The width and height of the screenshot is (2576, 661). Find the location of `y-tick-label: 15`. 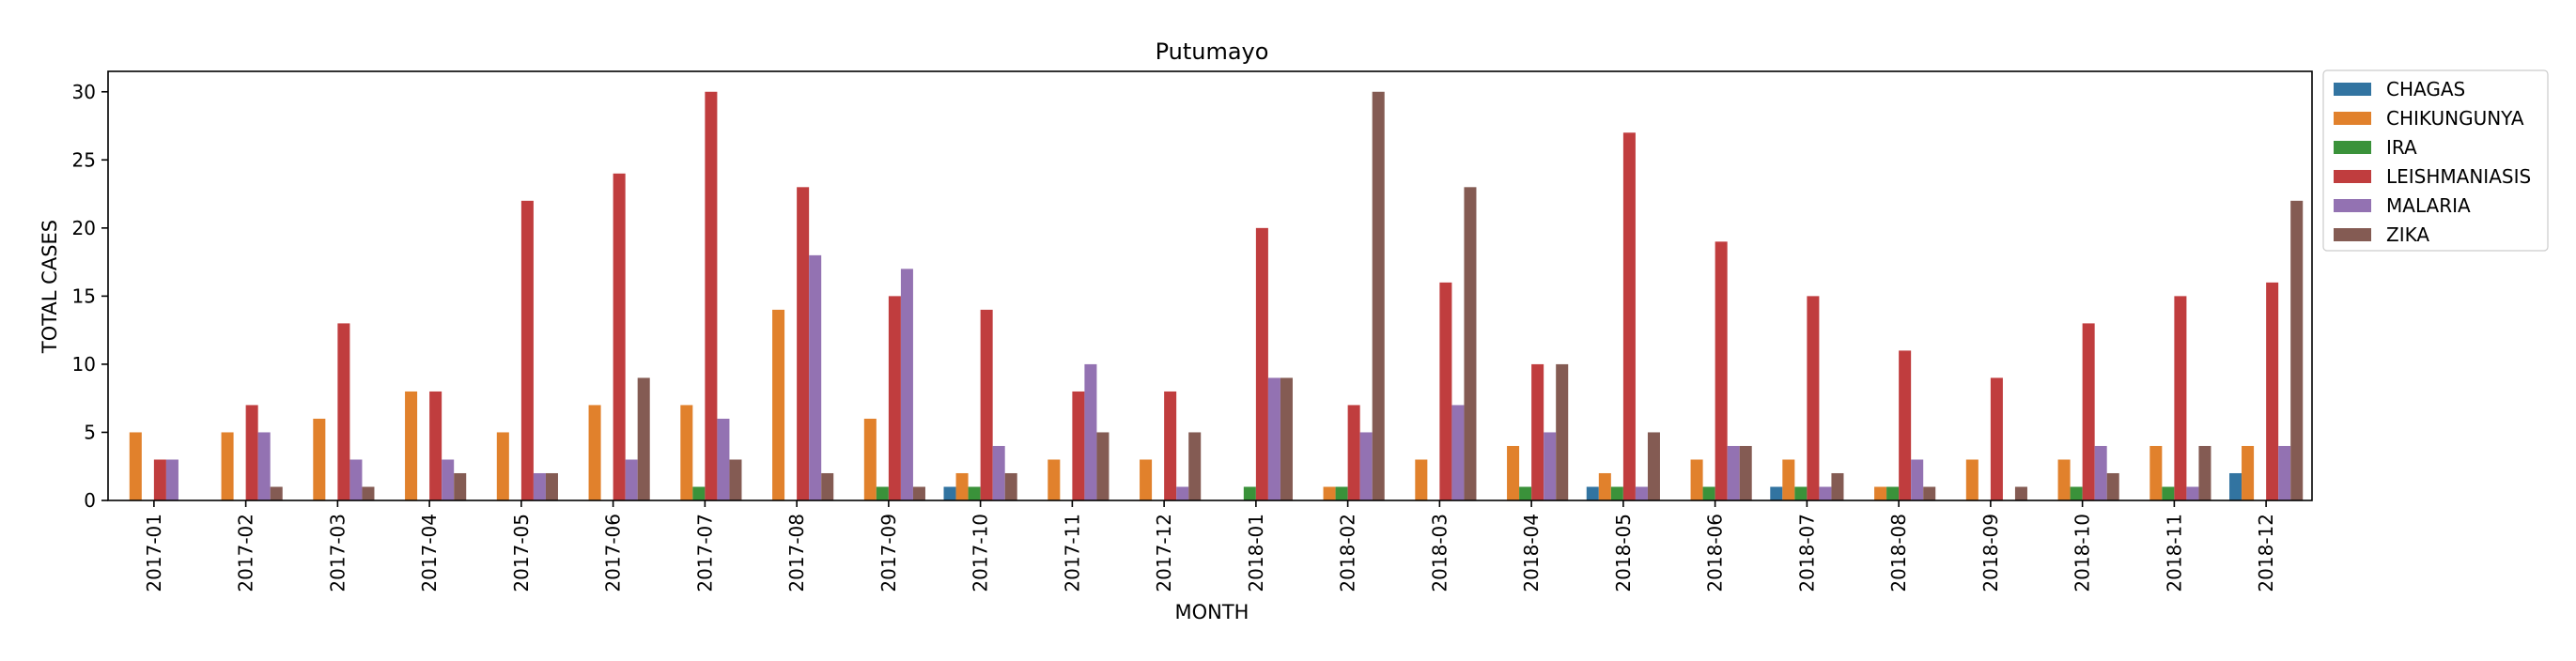

y-tick-label: 15 is located at coordinates (84, 295).